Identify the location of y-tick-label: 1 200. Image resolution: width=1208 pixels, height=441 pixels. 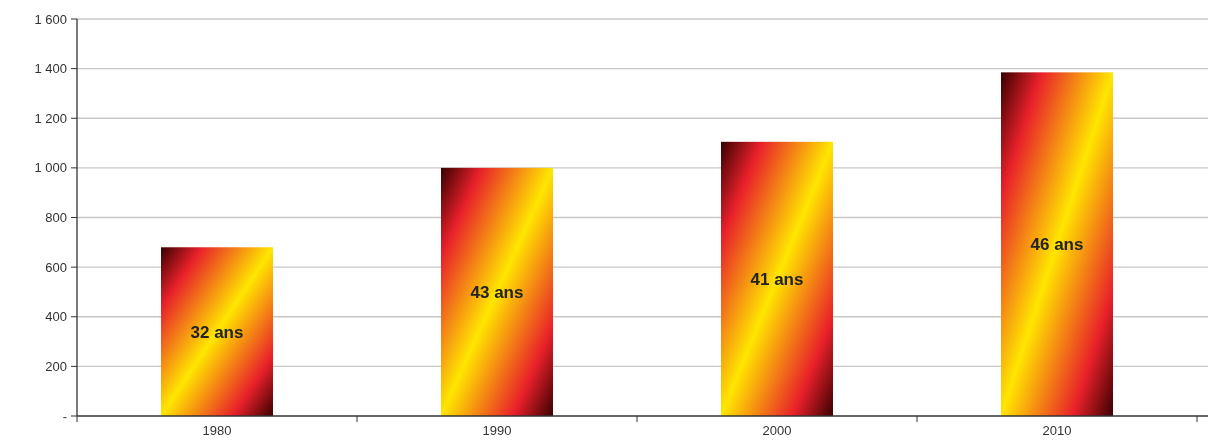
(50, 118).